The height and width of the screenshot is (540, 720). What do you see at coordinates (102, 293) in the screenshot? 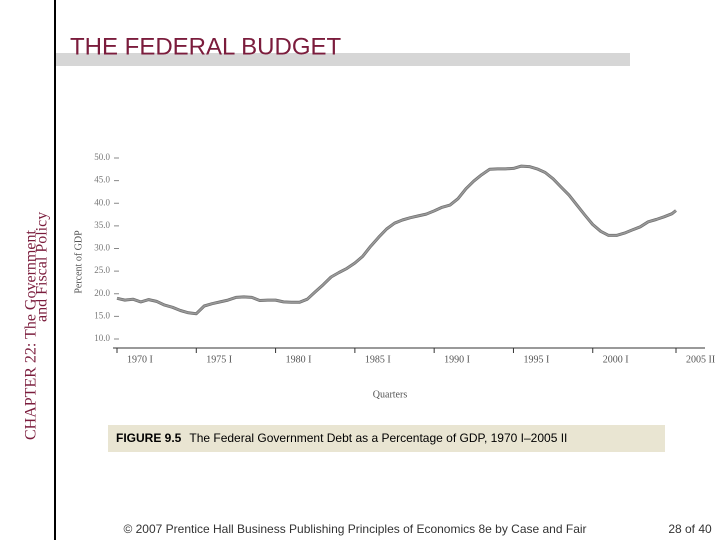
I see `y-tick-label: 20.0` at bounding box center [102, 293].